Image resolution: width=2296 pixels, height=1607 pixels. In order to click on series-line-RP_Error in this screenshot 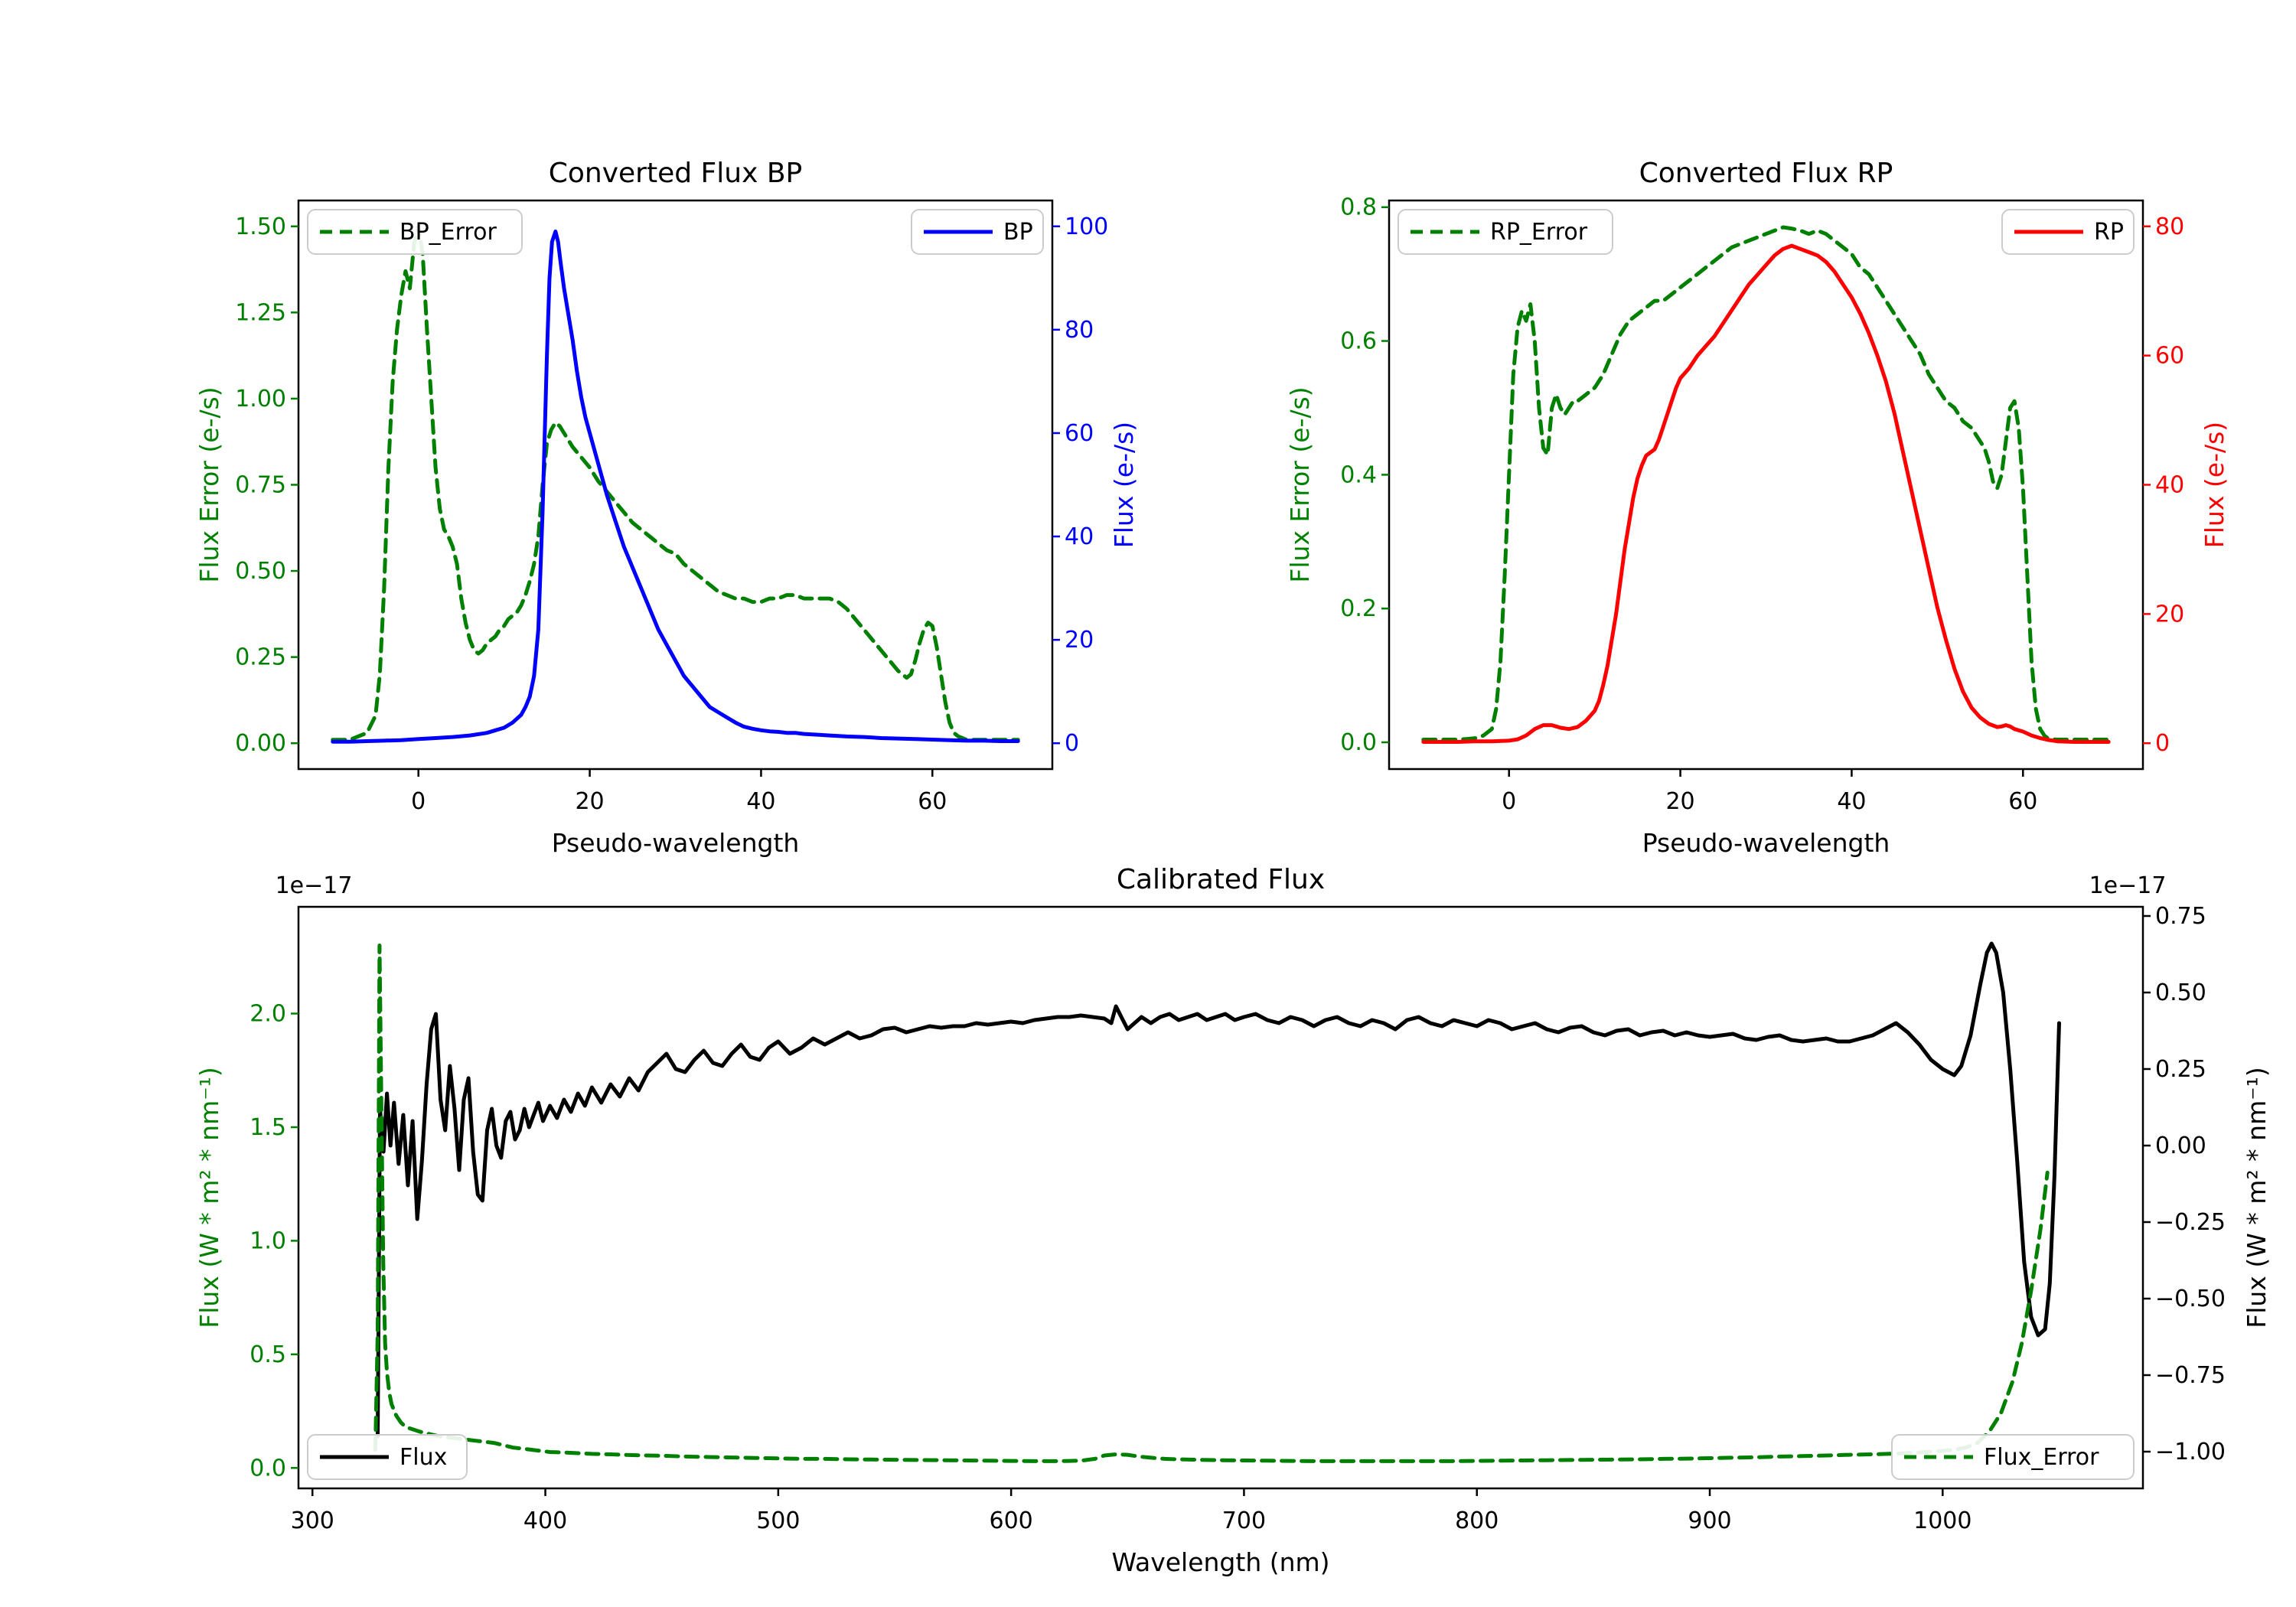, I will do `click(1766, 483)`.